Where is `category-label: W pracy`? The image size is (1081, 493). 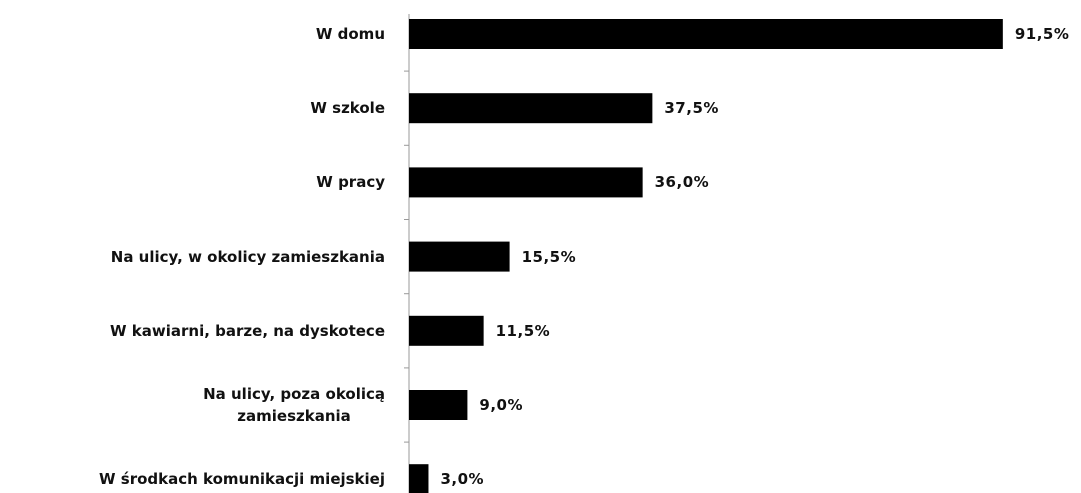 category-label: W pracy is located at coordinates (350, 182).